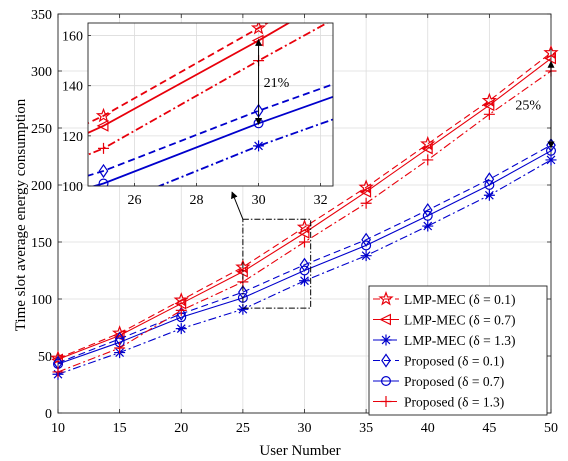 This screenshot has height=461, width=568. Describe the element at coordinates (72, 37) in the screenshot. I see `inset-y-tick-label: 160` at that location.